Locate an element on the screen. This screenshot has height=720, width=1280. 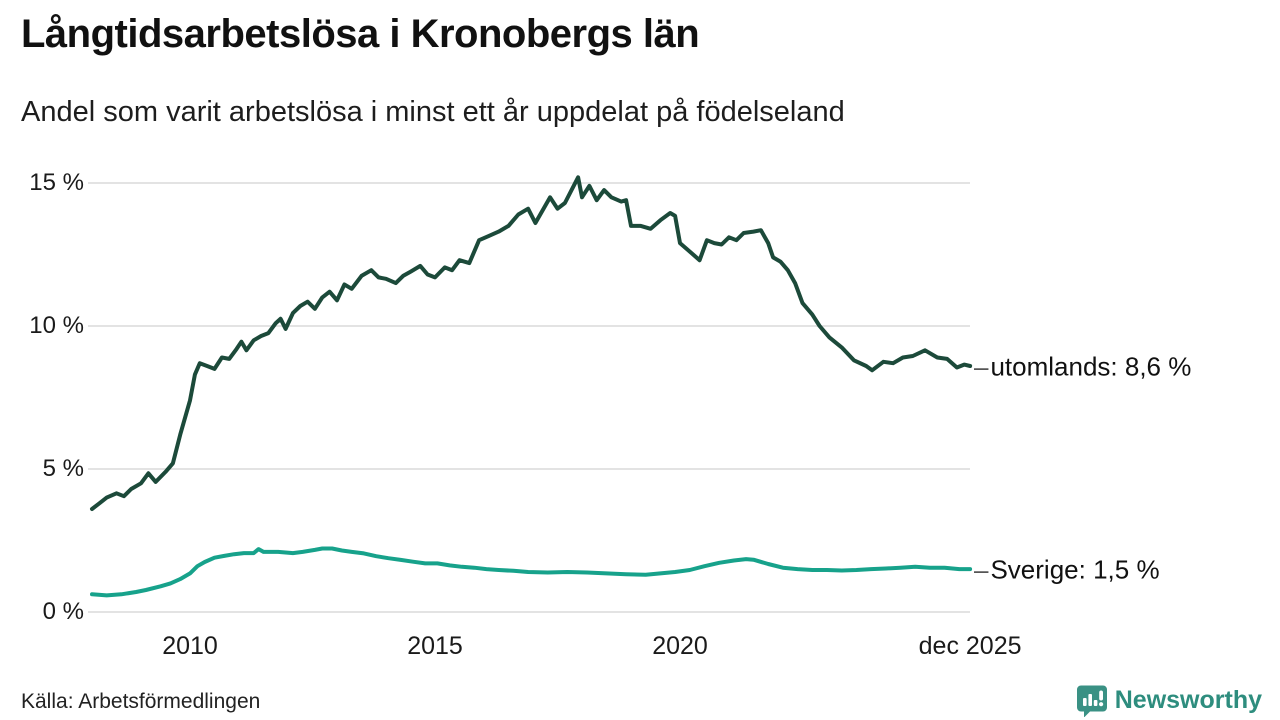
x-tick-label: dec 2025 is located at coordinates (970, 646).